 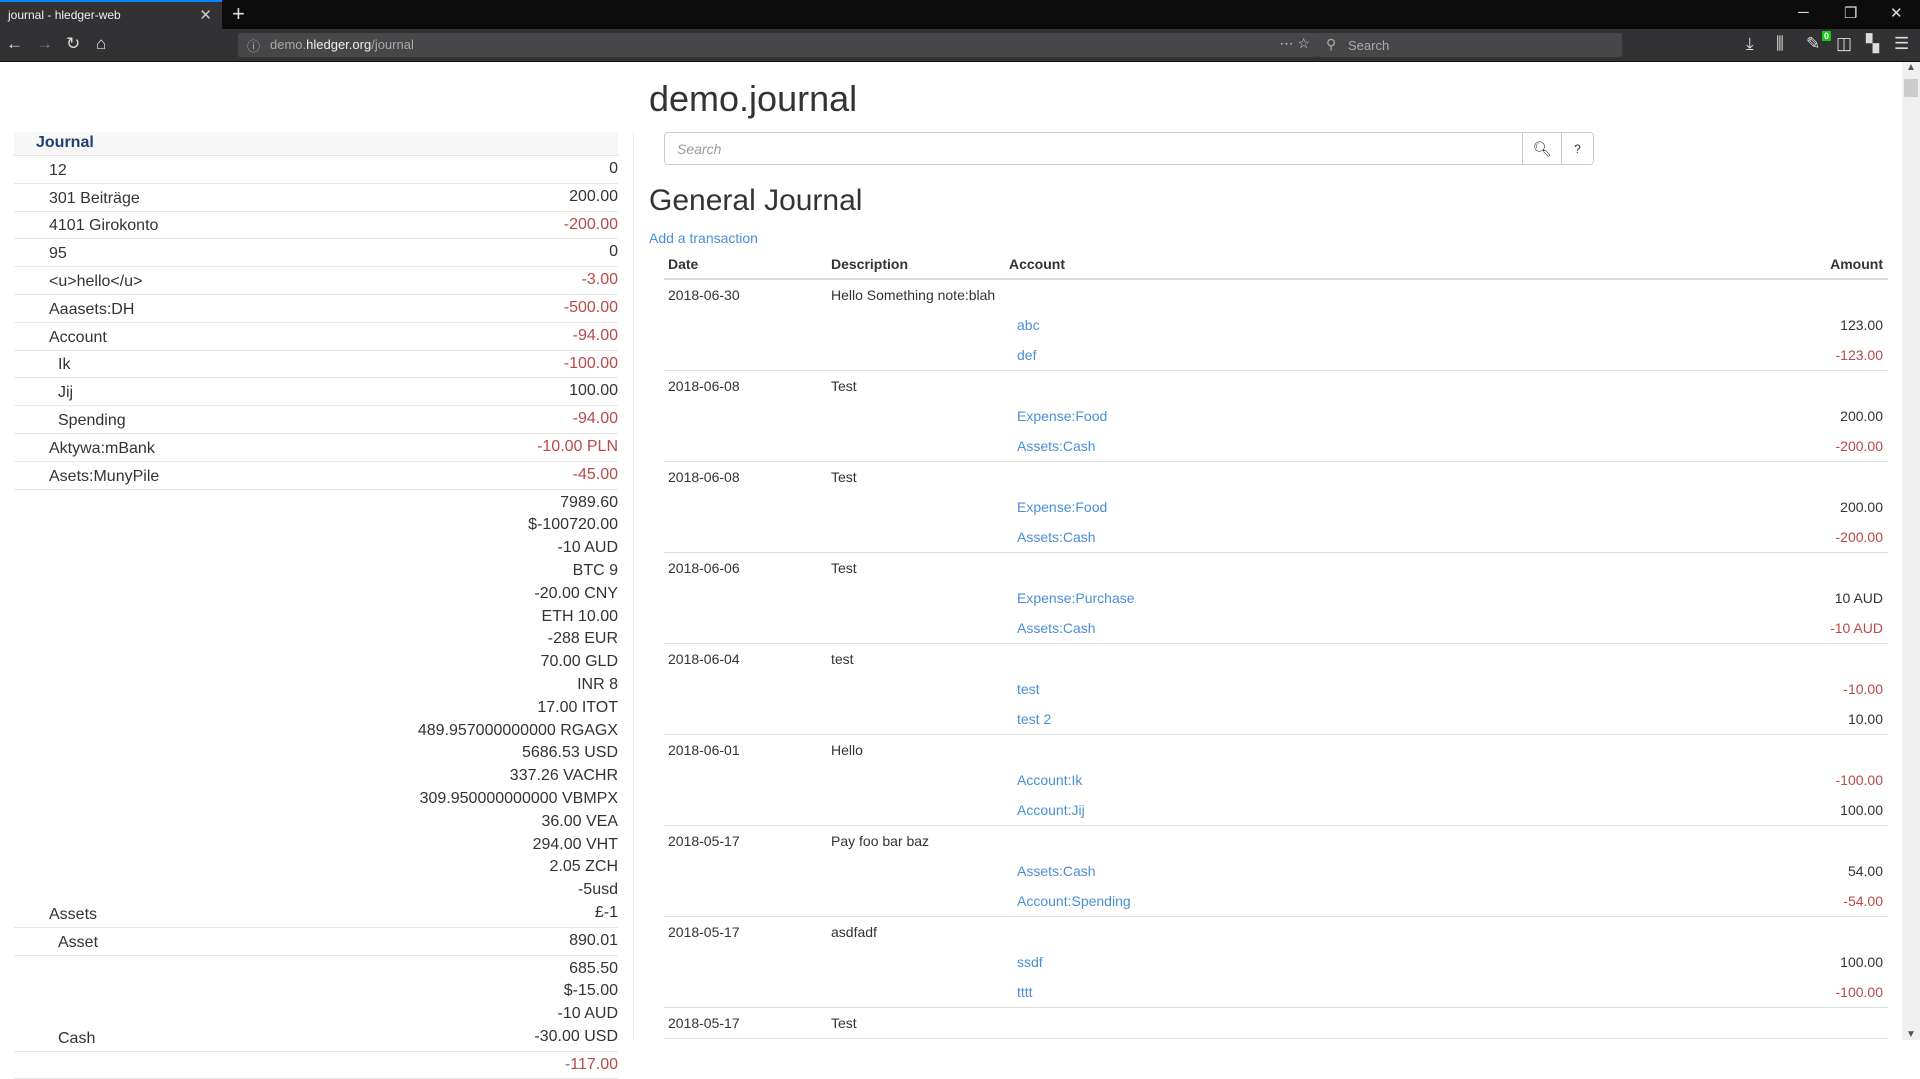 What do you see at coordinates (1074, 901) in the screenshot?
I see `posting-account-link: Account:Spending` at bounding box center [1074, 901].